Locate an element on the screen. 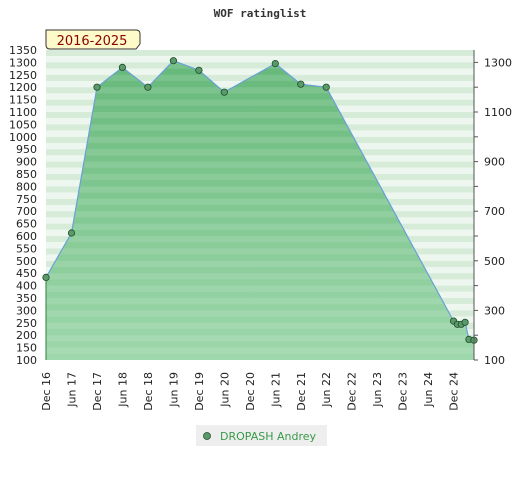 Image resolution: width=520 pixels, height=480 pixels. x-tick: Dec 20 is located at coordinates (250, 391).